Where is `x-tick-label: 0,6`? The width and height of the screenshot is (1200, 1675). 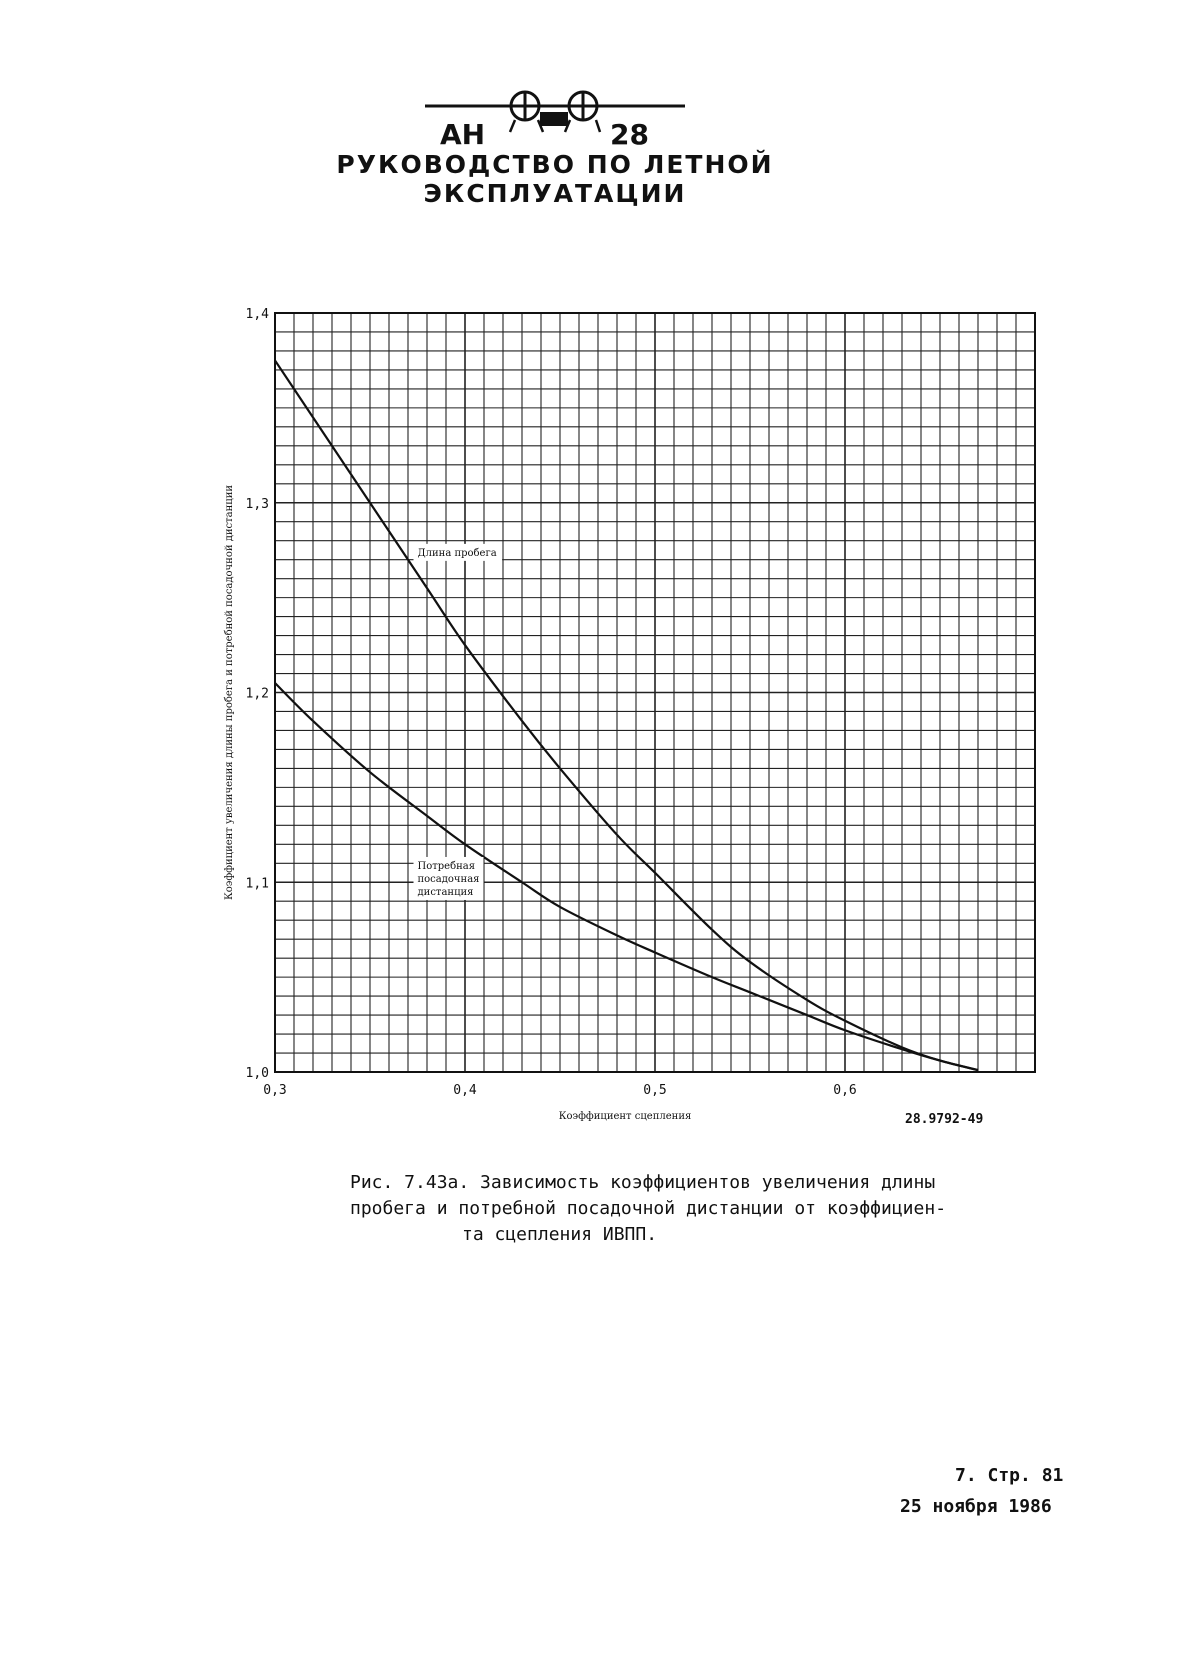
x-tick-label: 0,6 is located at coordinates (844, 1090).